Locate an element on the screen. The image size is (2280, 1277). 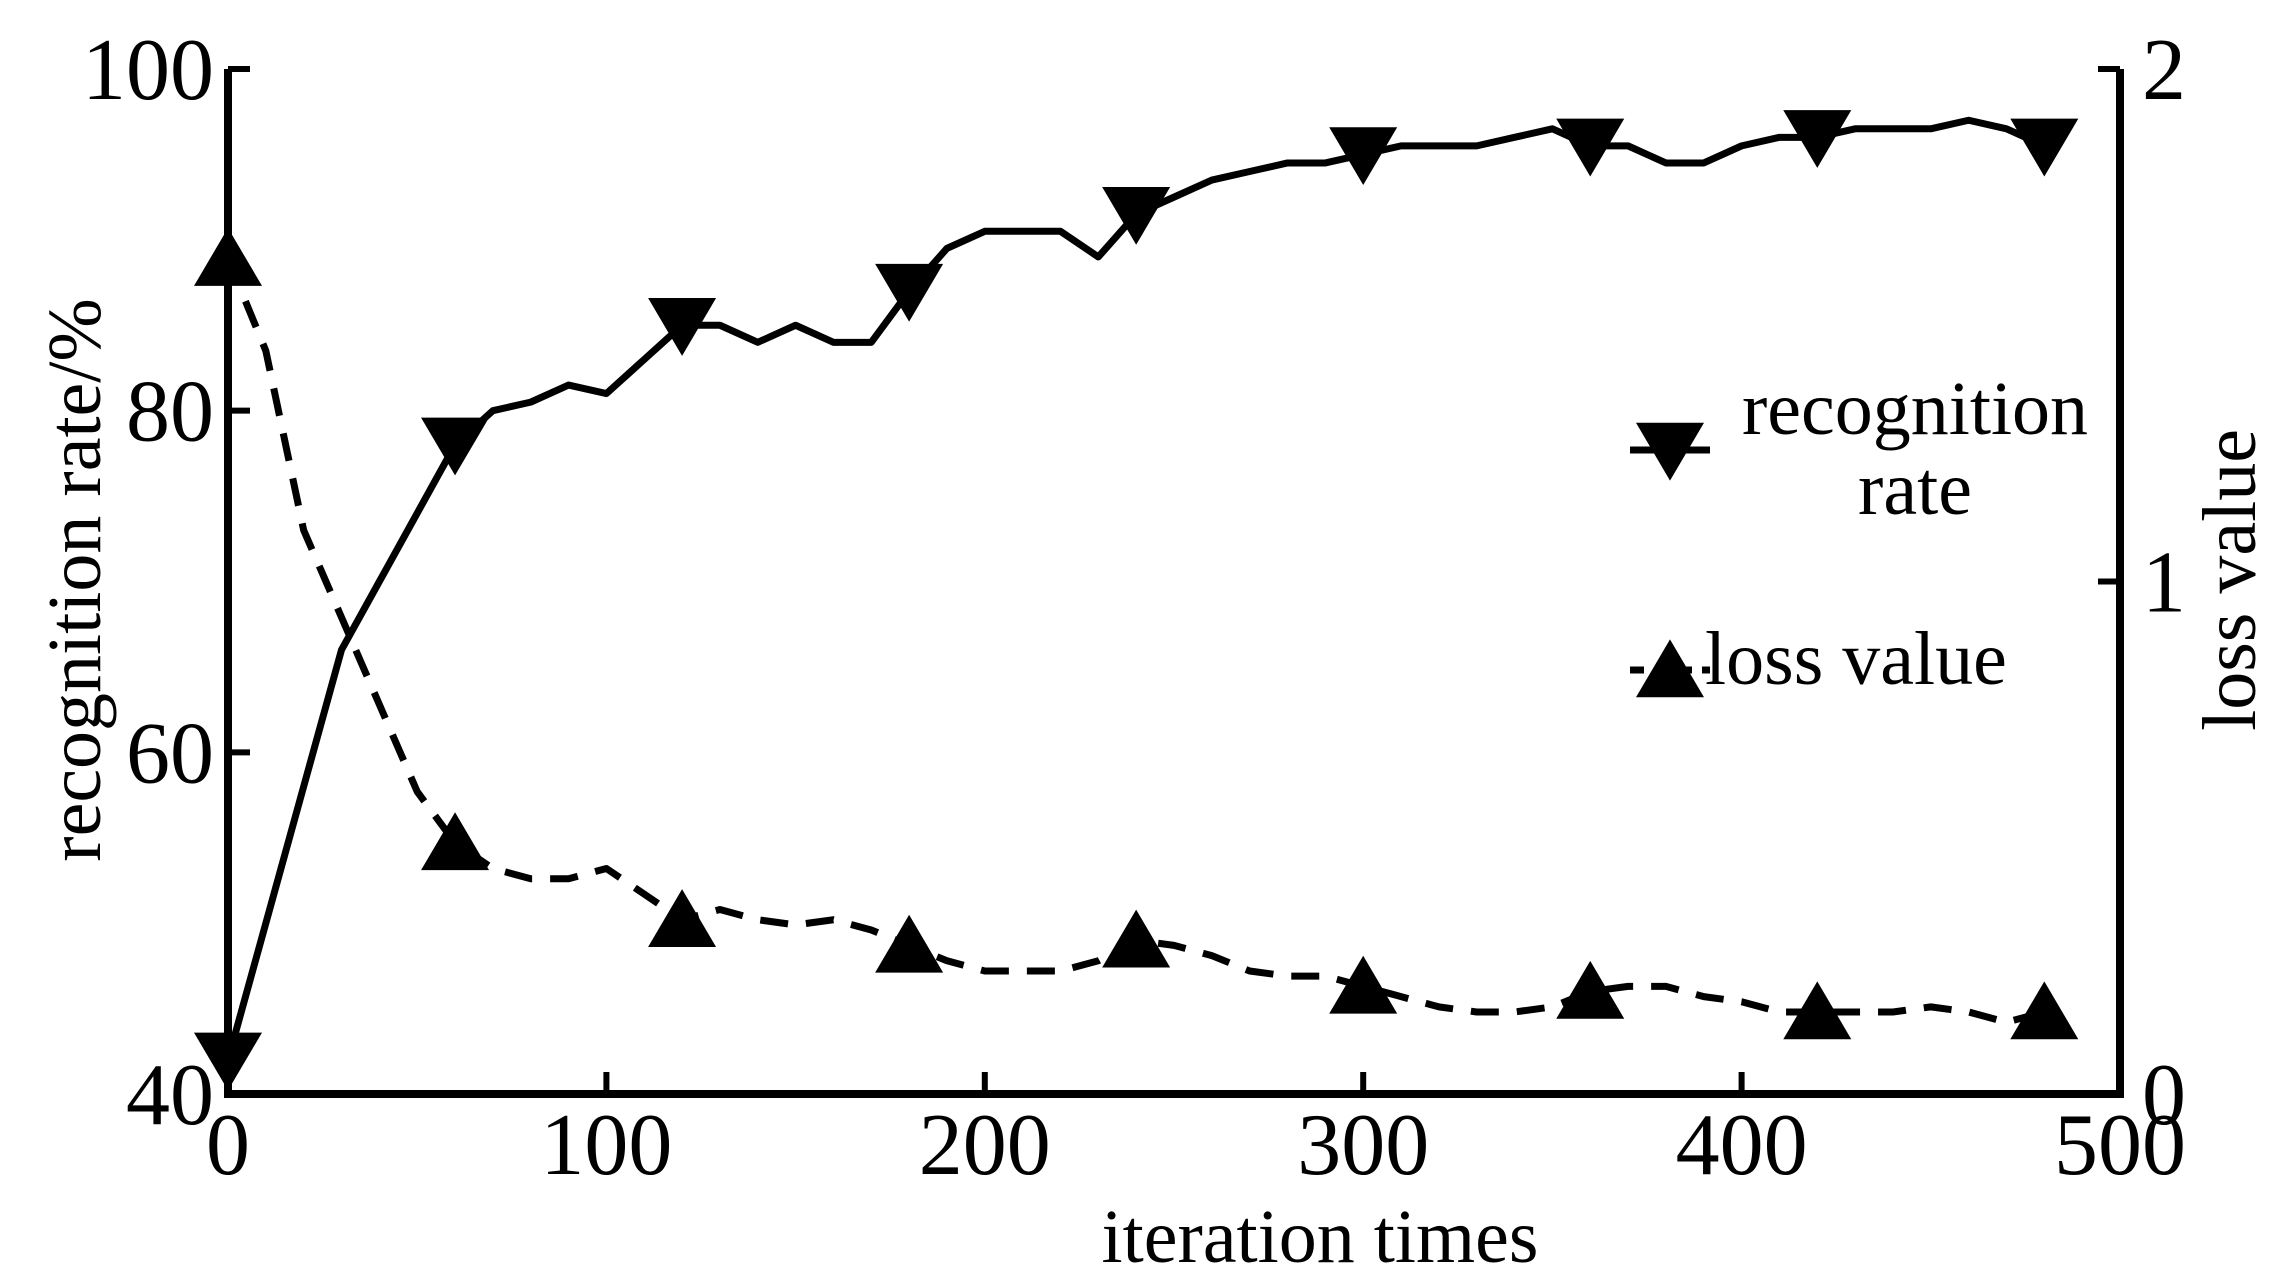
y-tick-label: 100 is located at coordinates (148, 70).